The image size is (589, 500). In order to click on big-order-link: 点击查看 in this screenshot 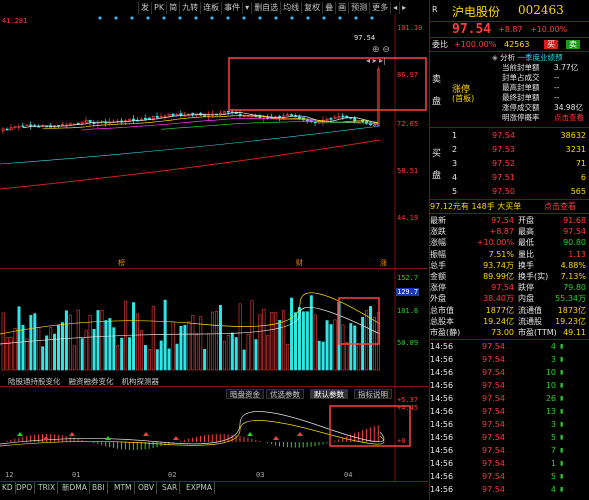, I will do `click(560, 206)`.